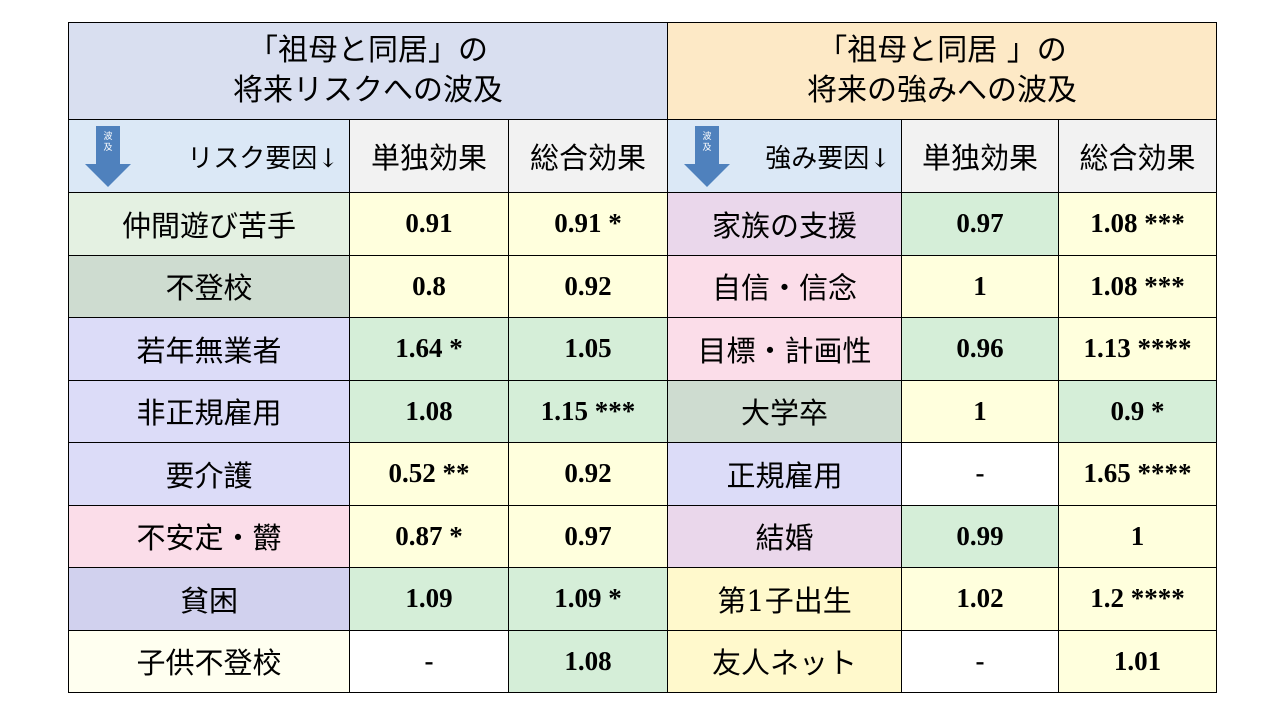 The height and width of the screenshot is (720, 1280). I want to click on risk-factor-header: 波 及 リスク要因↓, so click(209, 156).